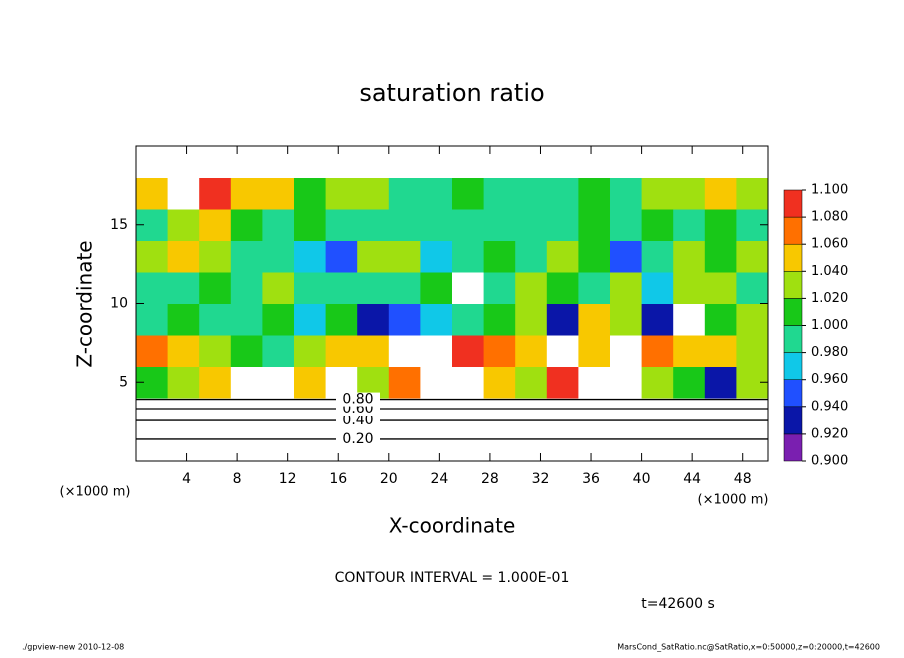  Describe the element at coordinates (358, 399) in the screenshot. I see `contour-label-bg` at that location.